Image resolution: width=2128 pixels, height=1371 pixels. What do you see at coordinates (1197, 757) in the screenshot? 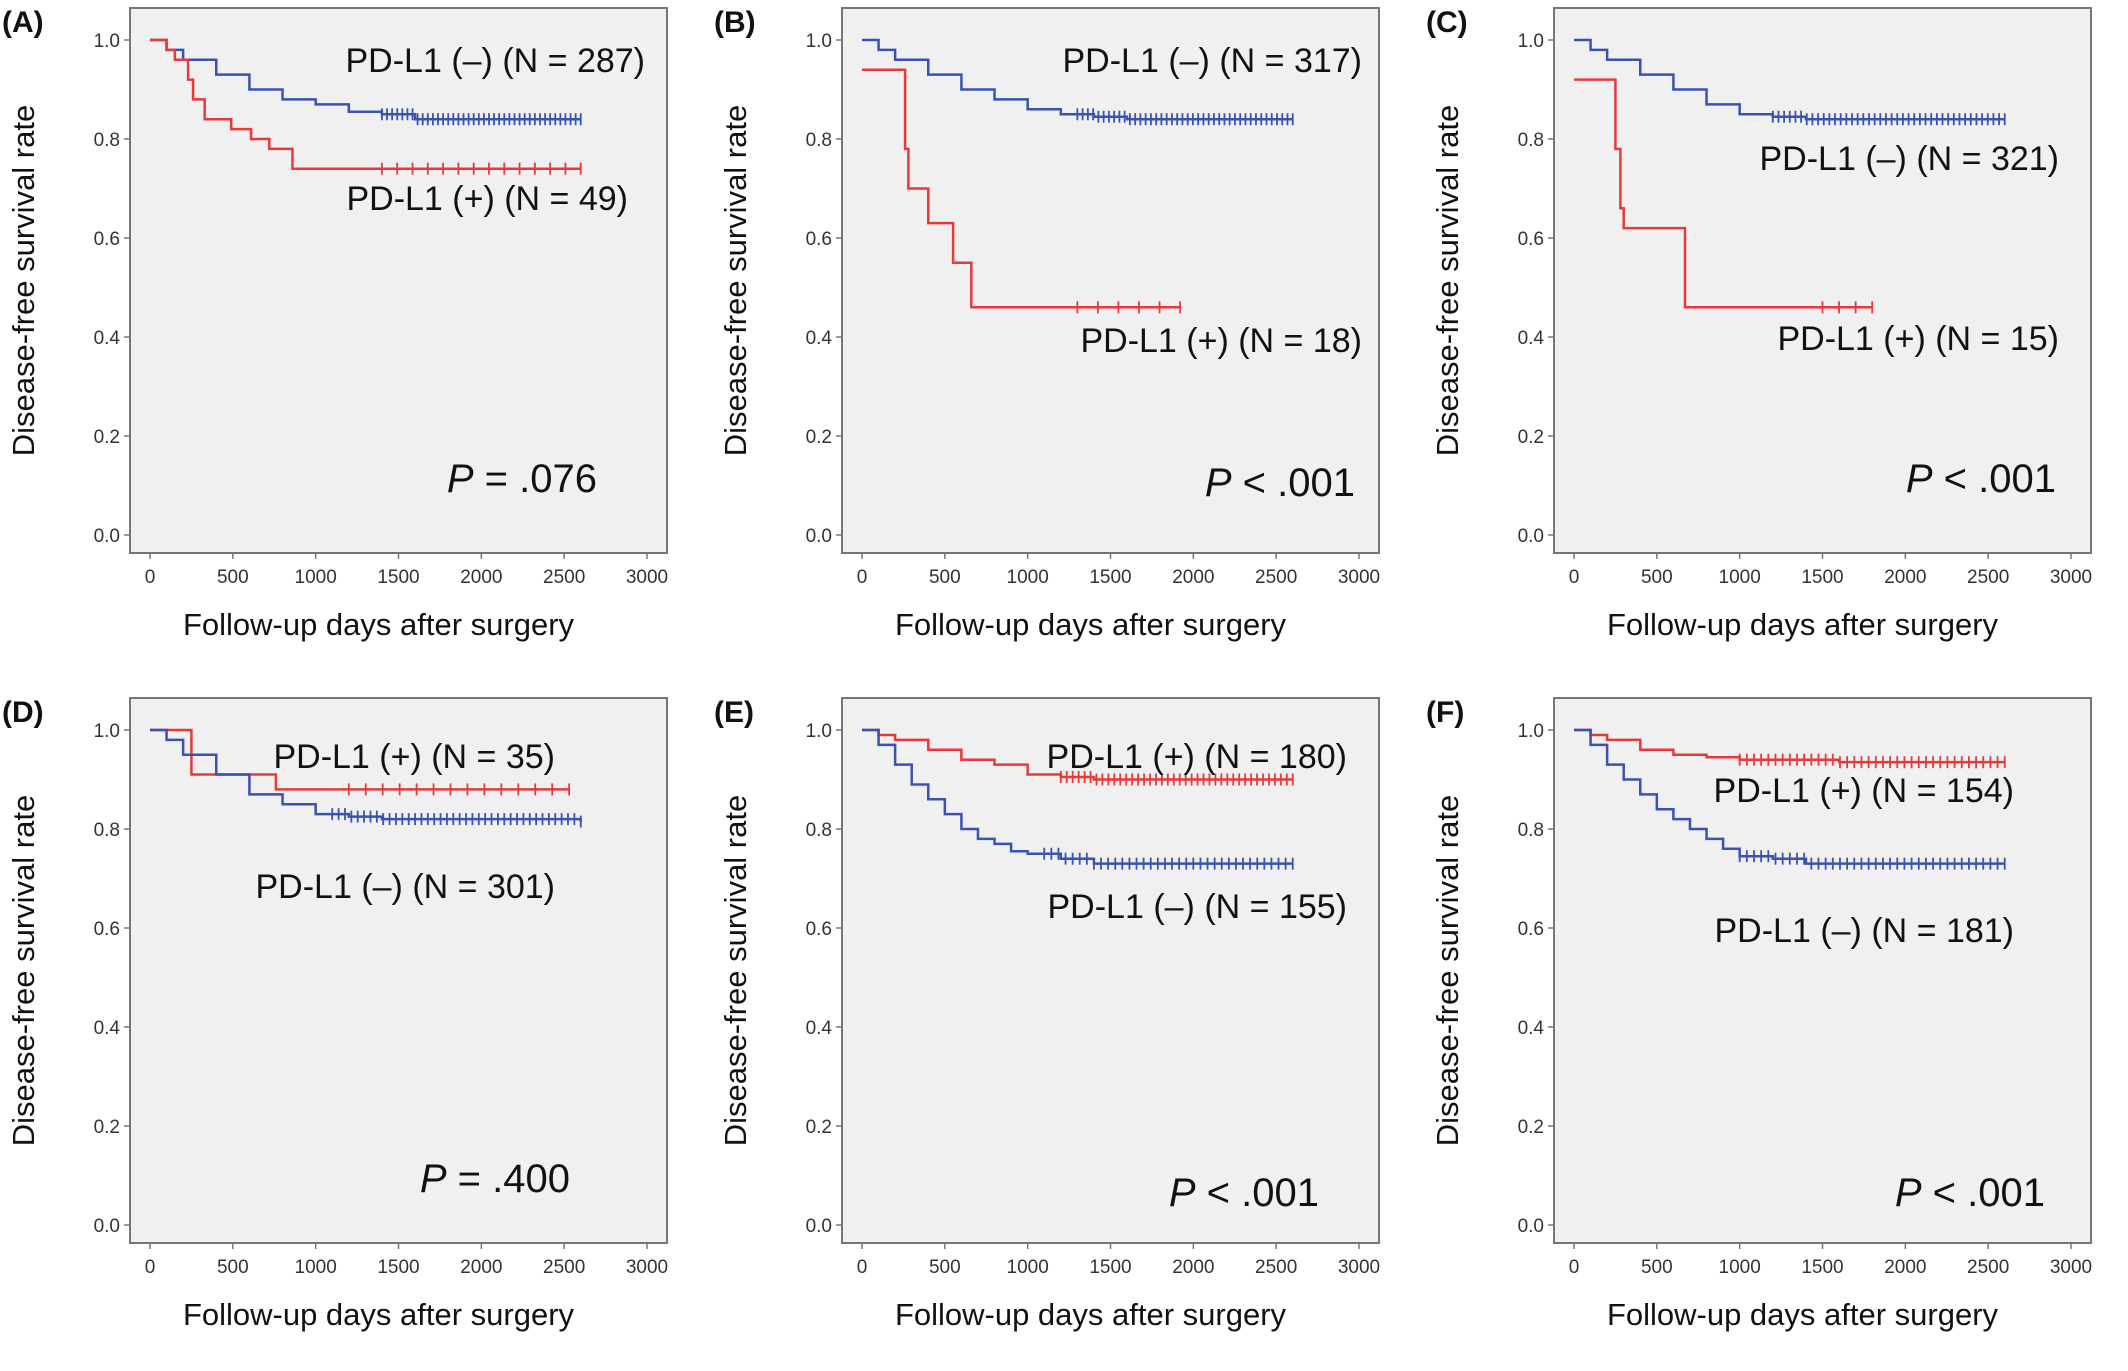
I see `series-label: PD-L1 (+) (N = 180)` at bounding box center [1197, 757].